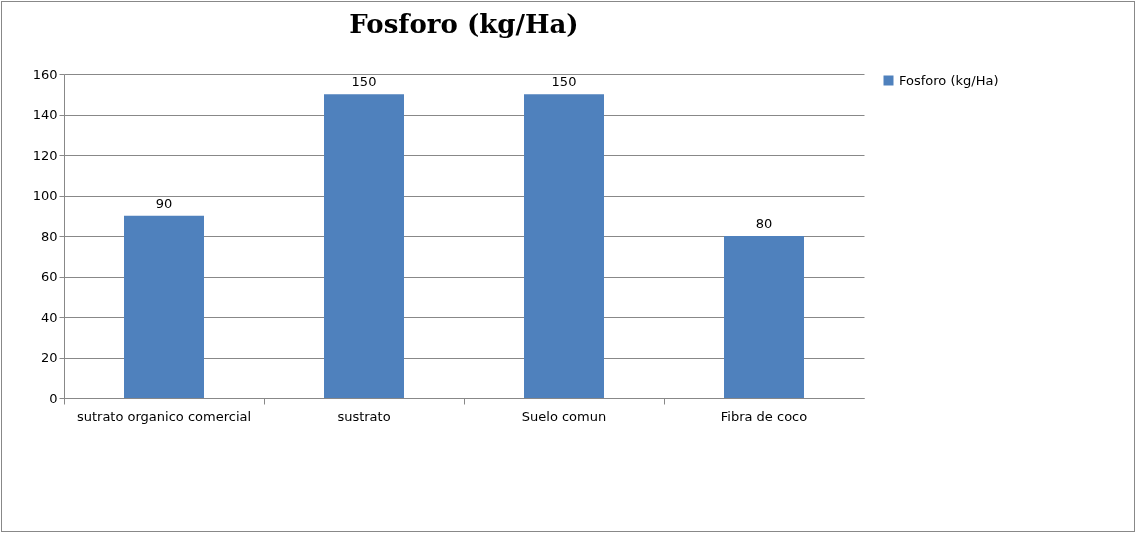  What do you see at coordinates (45, 195) in the screenshot?
I see `y-tick-label: 100` at bounding box center [45, 195].